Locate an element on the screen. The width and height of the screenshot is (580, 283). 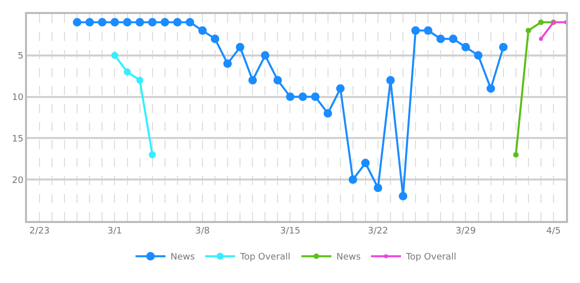
x-tick-label: 3/15 is located at coordinates (290, 231).